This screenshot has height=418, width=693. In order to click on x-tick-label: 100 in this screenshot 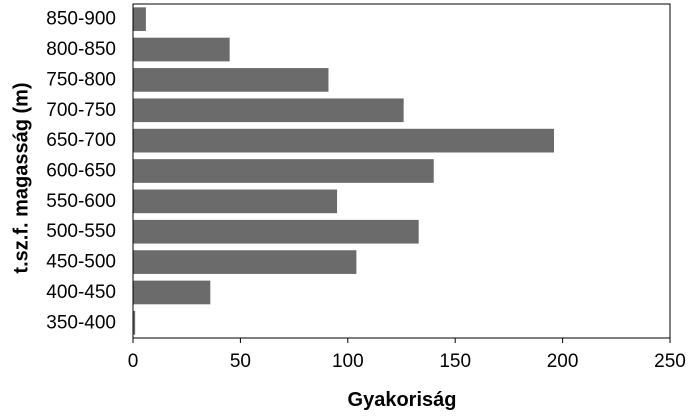, I will do `click(348, 361)`.